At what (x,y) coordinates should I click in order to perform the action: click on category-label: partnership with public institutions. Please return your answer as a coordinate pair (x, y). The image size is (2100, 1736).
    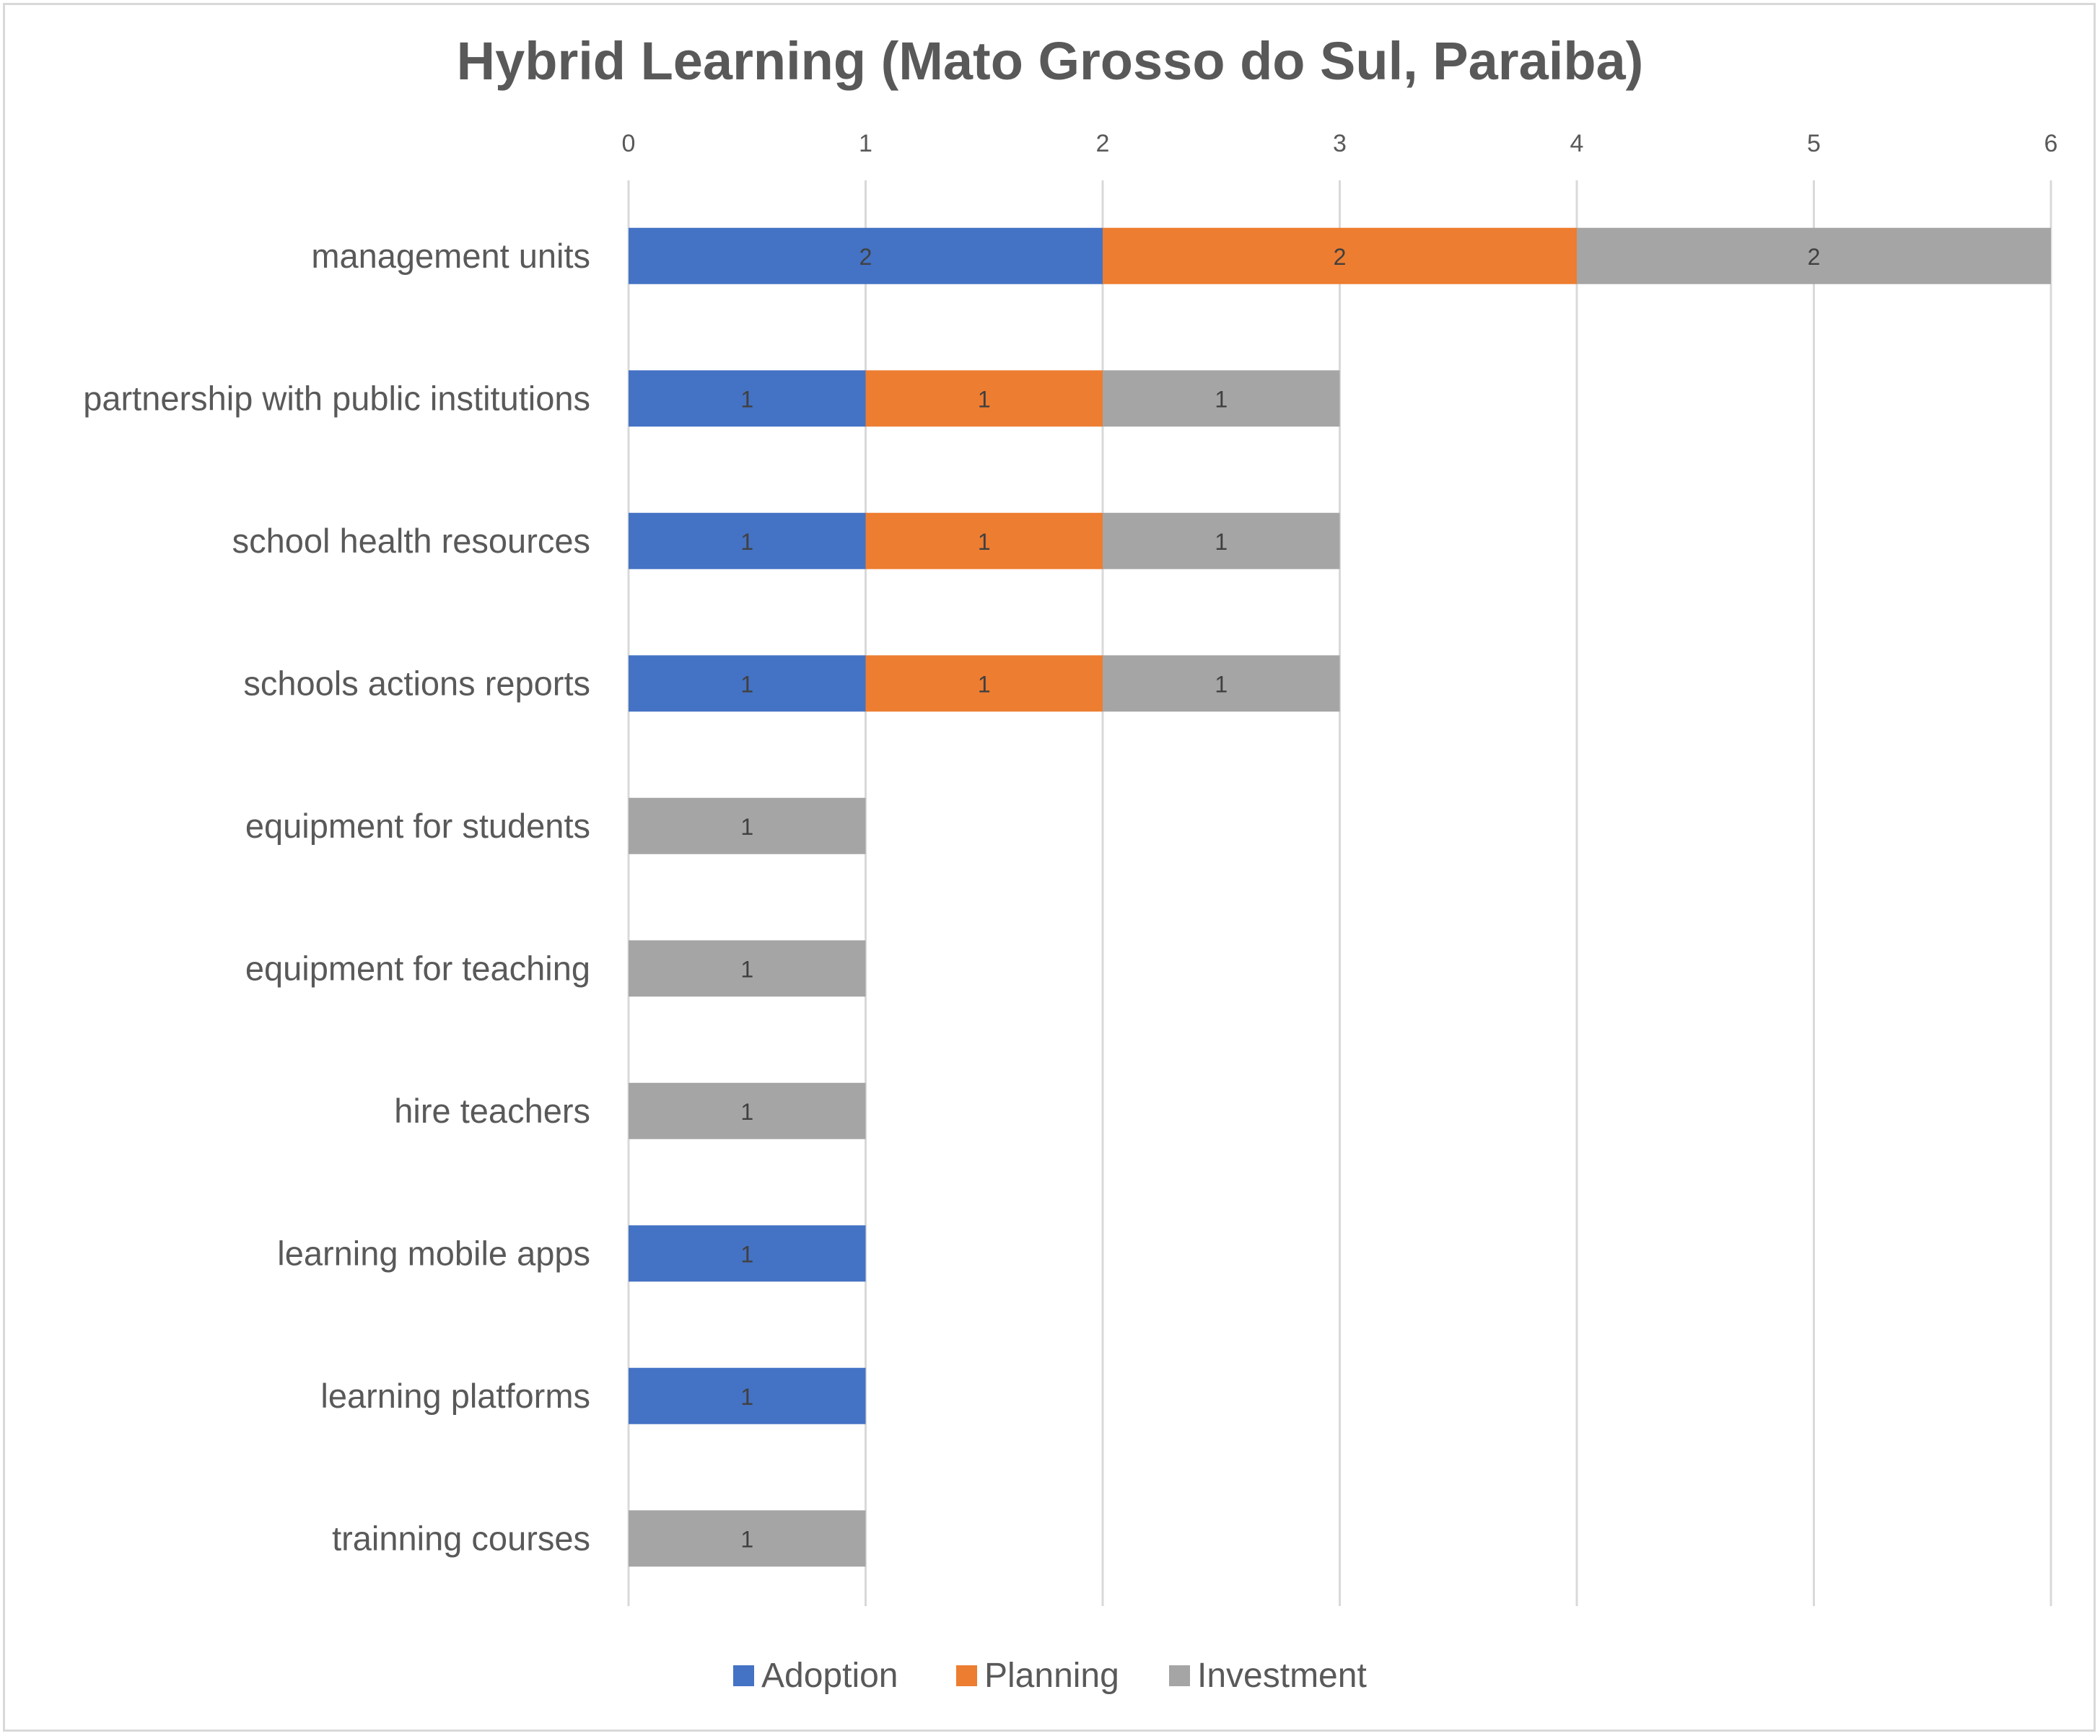
    Looking at the image, I should click on (336, 398).